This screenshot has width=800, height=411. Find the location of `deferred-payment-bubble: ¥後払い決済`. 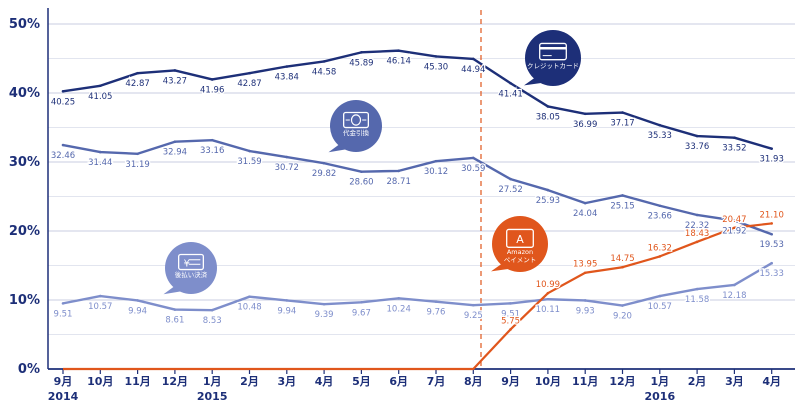

deferred-payment-bubble: ¥後払い決済 is located at coordinates (190, 268).